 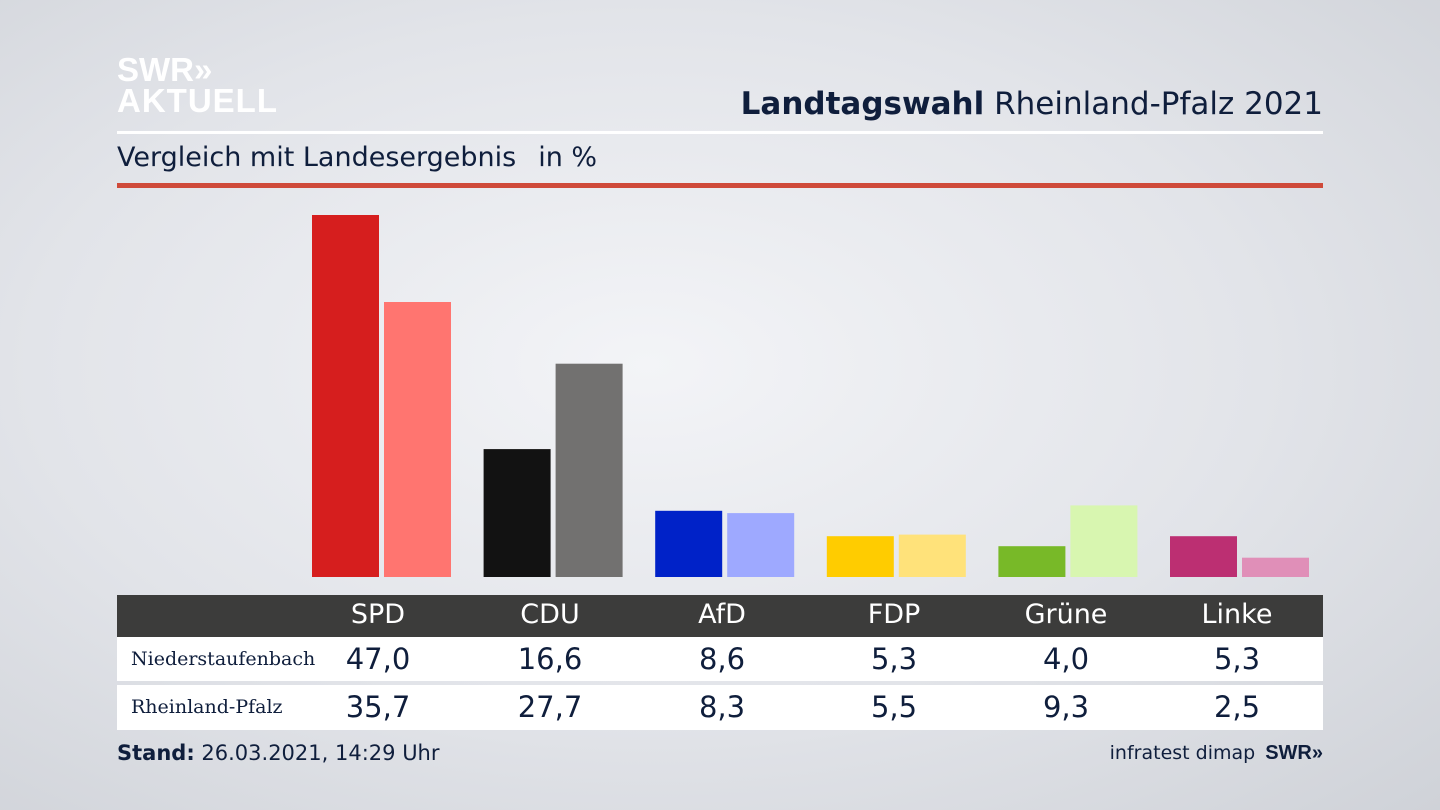 What do you see at coordinates (568, 157) in the screenshot?
I see `subtitle-unit: in %` at bounding box center [568, 157].